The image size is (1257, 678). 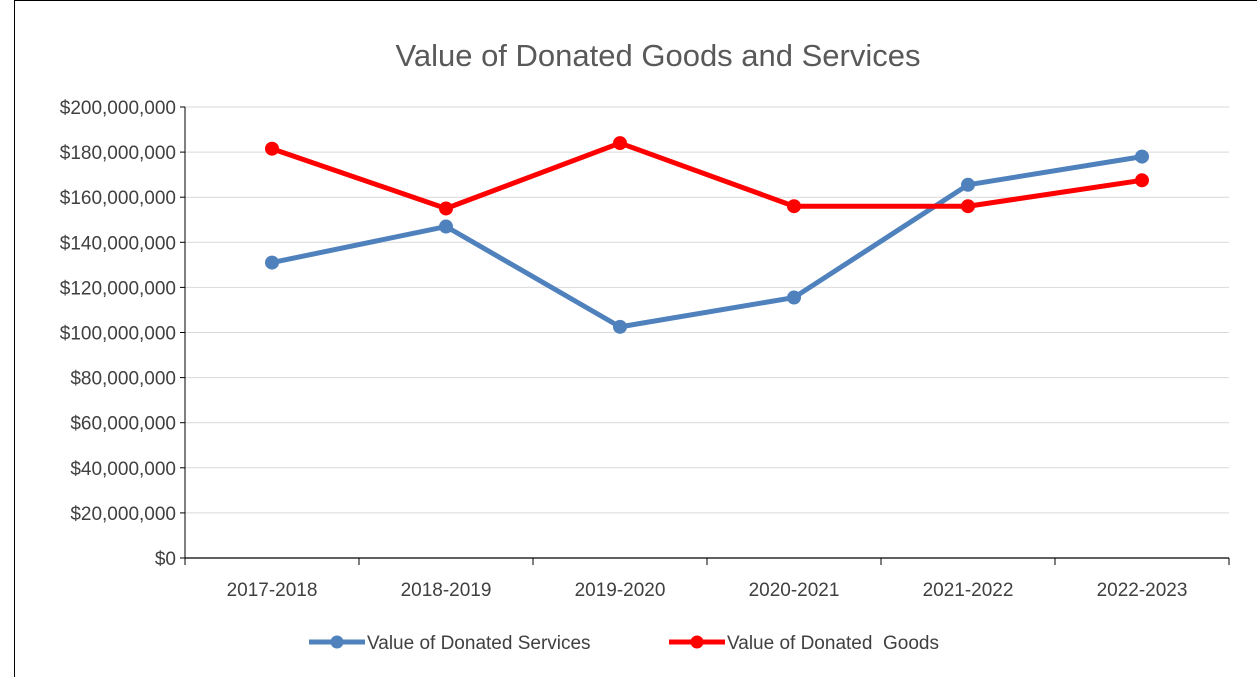 I want to click on series-line, so click(x=707, y=175).